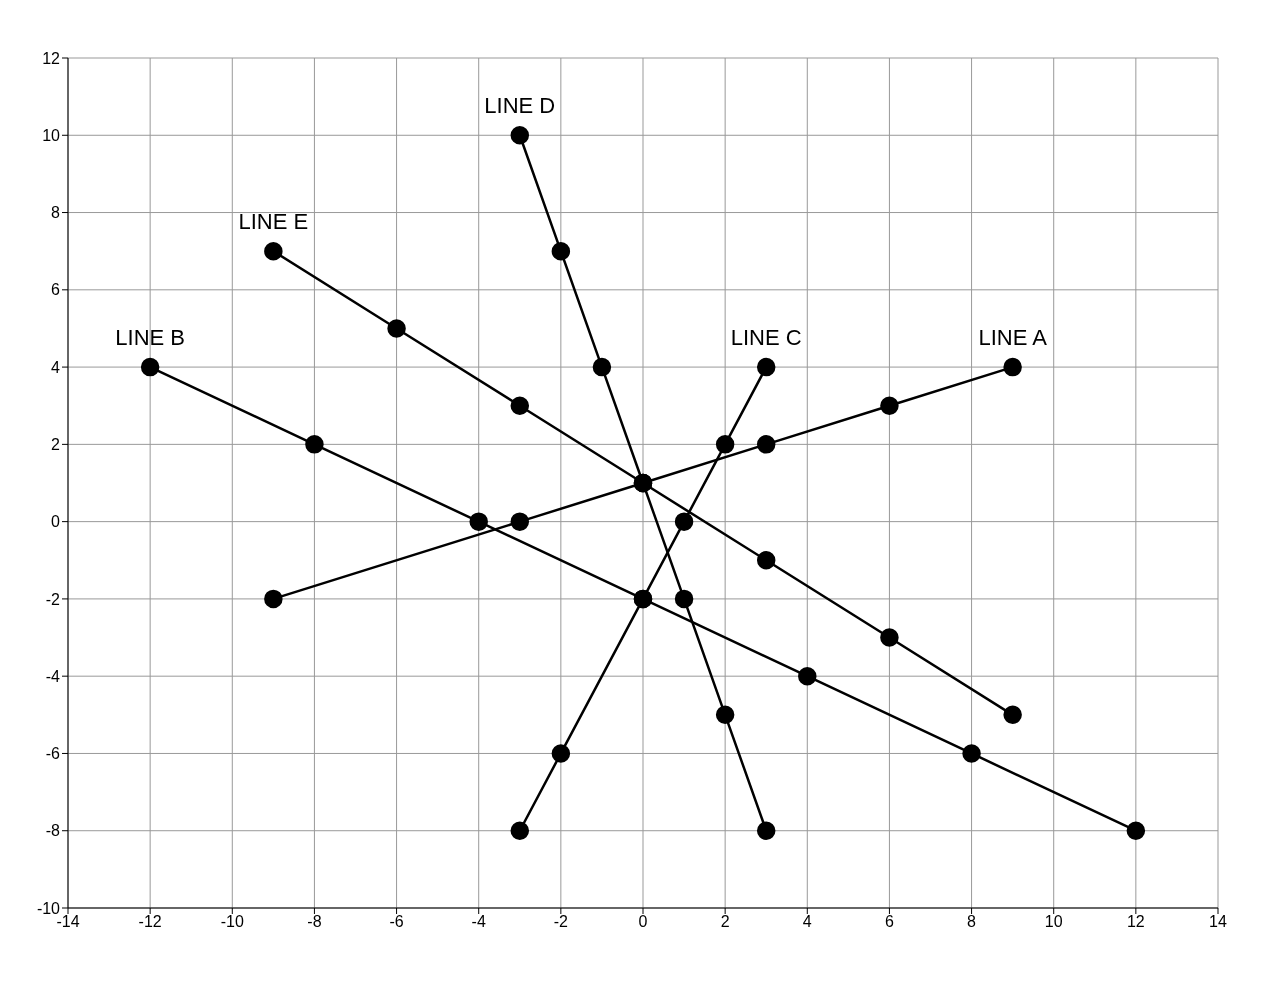  Describe the element at coordinates (51, 135) in the screenshot. I see `y-tick-label: 10` at that location.